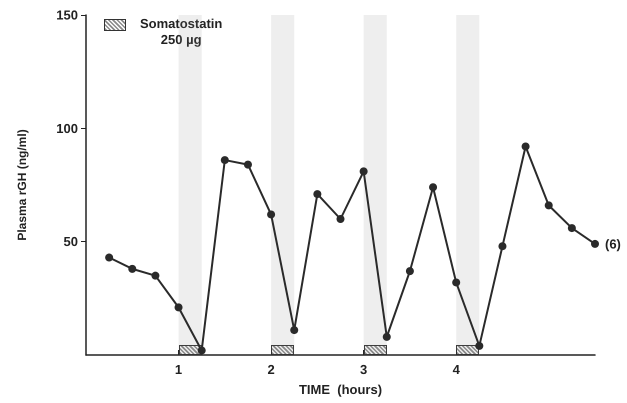 This screenshot has height=403, width=627. Describe the element at coordinates (340, 389) in the screenshot. I see `x-axis-title: TIME (hours)` at that location.